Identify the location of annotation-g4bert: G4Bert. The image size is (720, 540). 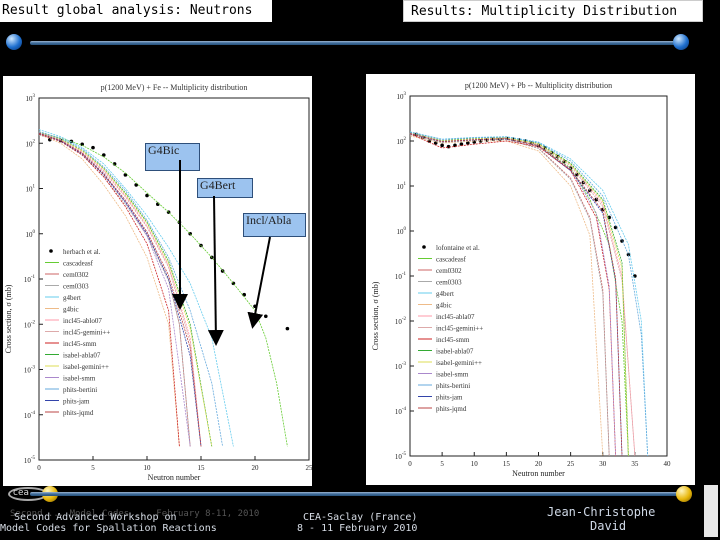
(225, 188).